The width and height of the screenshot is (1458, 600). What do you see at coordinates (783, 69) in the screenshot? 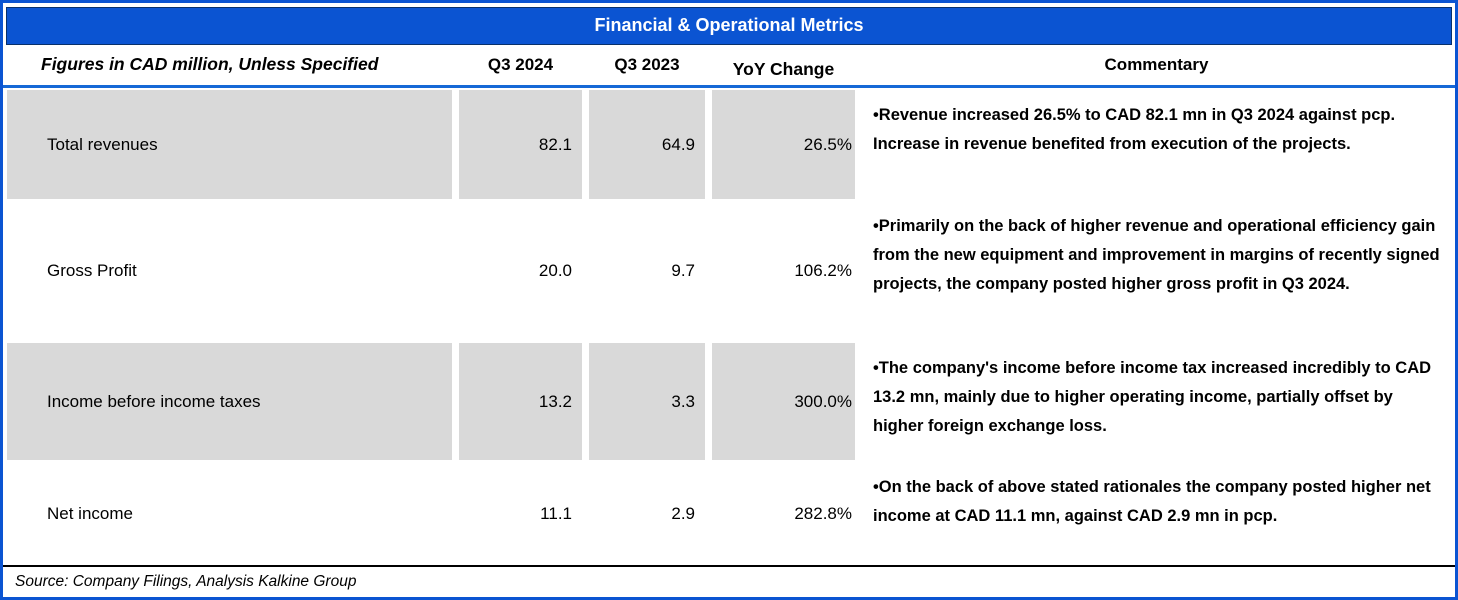
I see `header-yoy-change: YoY Change` at bounding box center [783, 69].